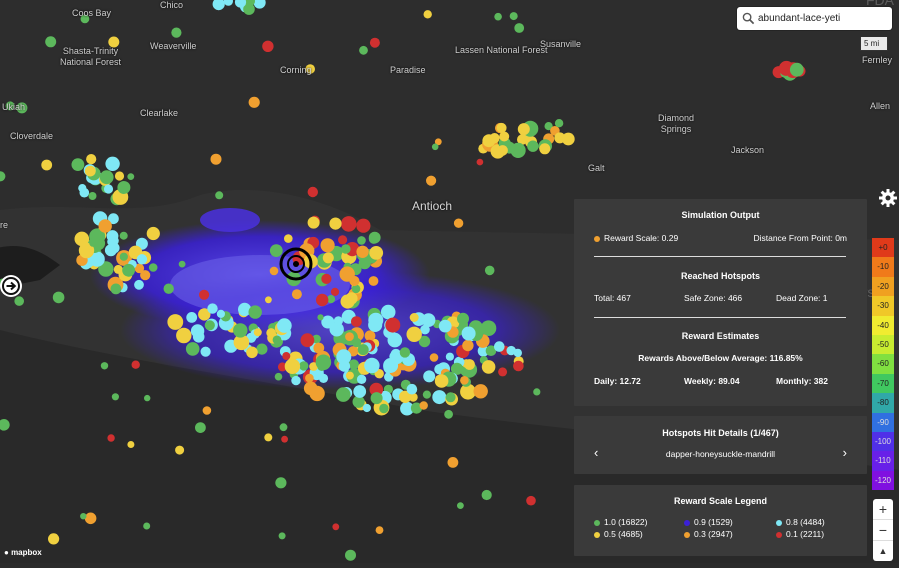 The height and width of the screenshot is (568, 899). Describe the element at coordinates (814, 18) in the screenshot. I see `search-box` at that location.